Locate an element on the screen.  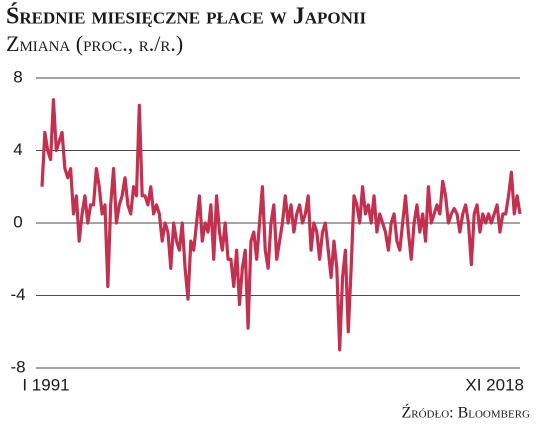
y-tick-label: -8 is located at coordinates (17, 366).